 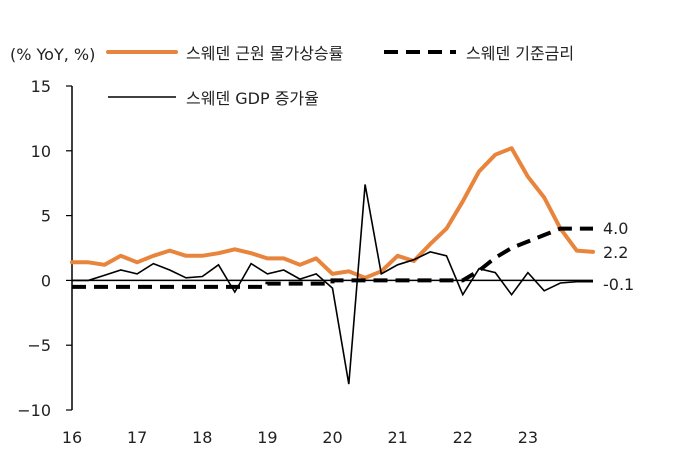 I want to click on x-tick-label: 16, so click(x=72, y=437).